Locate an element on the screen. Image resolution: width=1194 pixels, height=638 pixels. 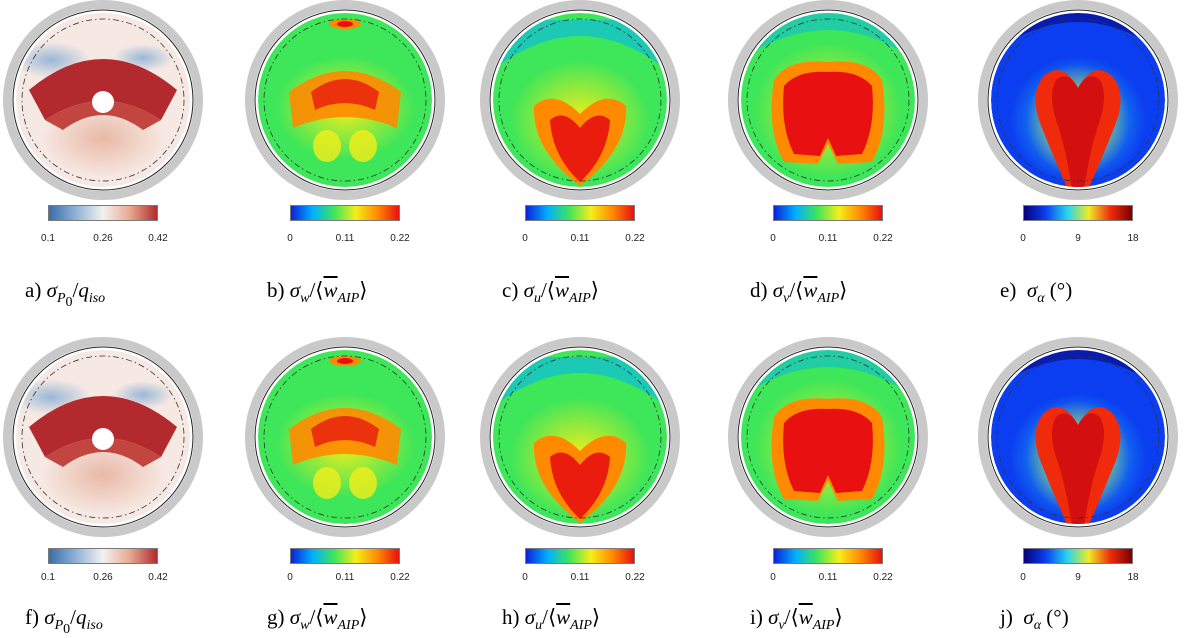
colorbar-ticks-d: 0 0.11 0.22 is located at coordinates (828, 240).